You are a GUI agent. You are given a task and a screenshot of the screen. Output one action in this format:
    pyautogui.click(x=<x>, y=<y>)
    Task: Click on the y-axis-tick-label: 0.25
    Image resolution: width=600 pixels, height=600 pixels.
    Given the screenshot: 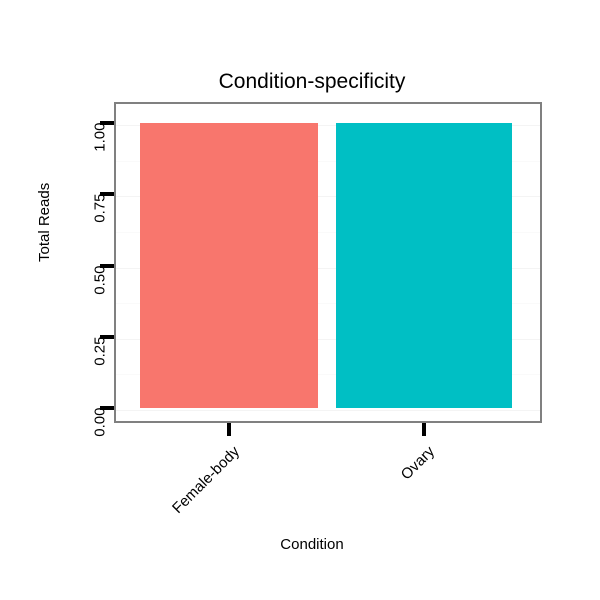 What is the action you would take?
    pyautogui.click(x=100, y=351)
    